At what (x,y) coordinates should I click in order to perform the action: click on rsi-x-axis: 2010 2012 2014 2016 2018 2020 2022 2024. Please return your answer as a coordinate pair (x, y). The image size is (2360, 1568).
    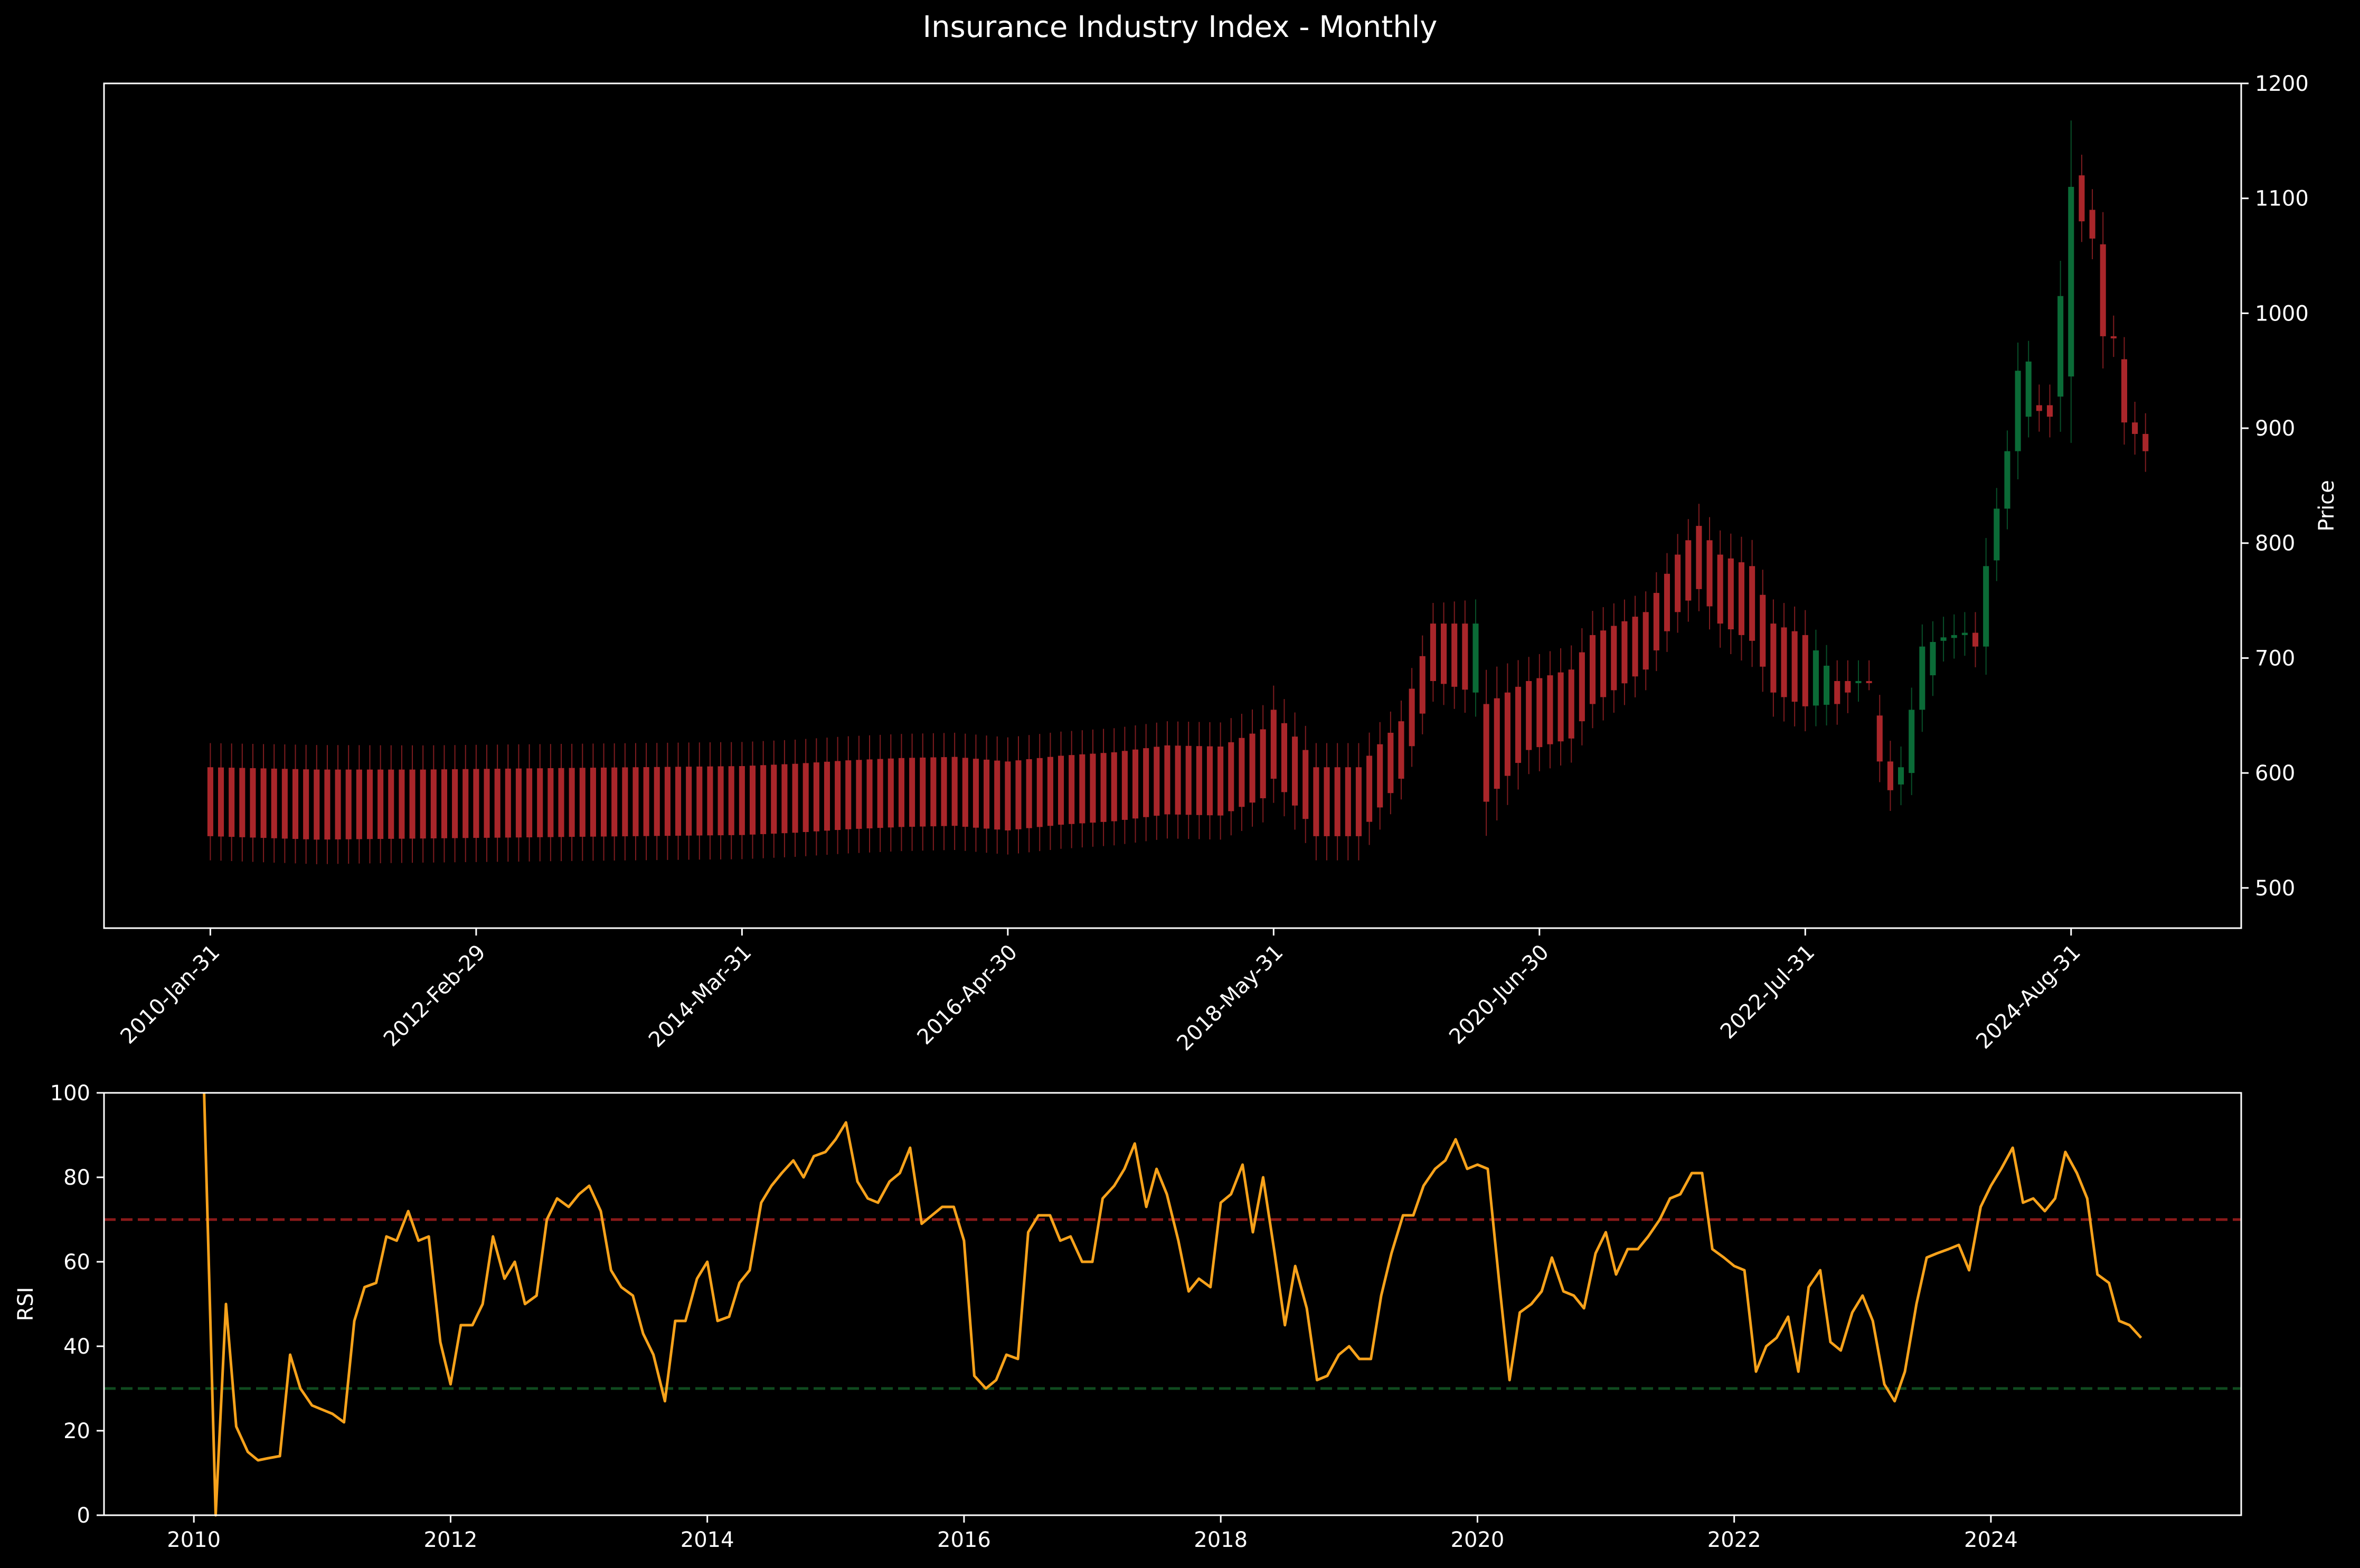
    Looking at the image, I should click on (1092, 1533).